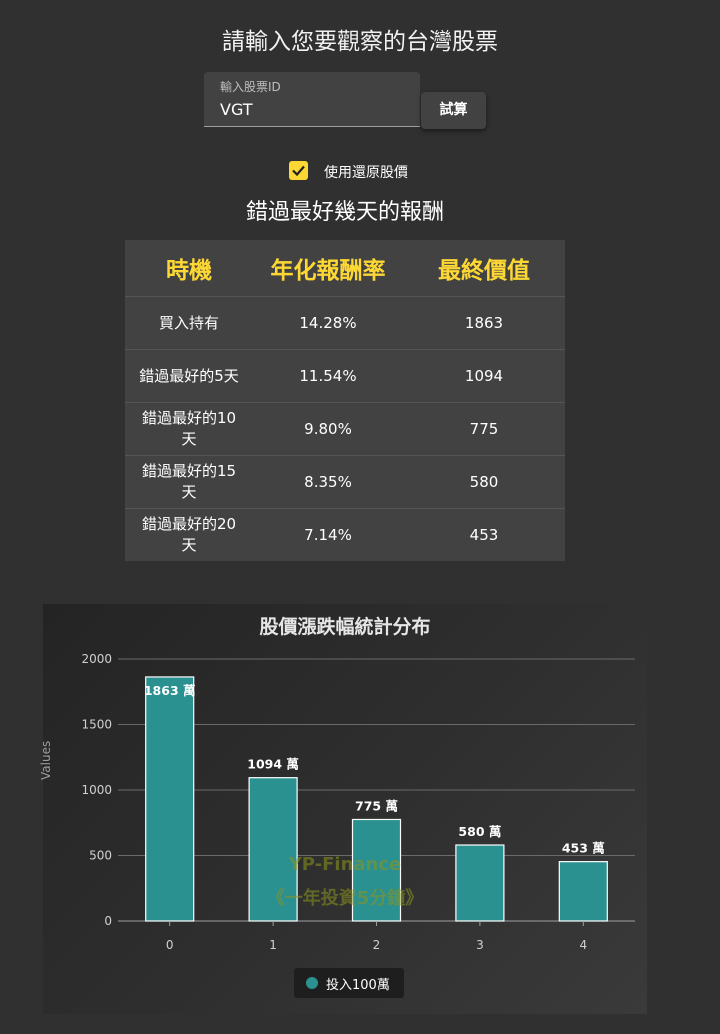 The width and height of the screenshot is (720, 1034). I want to click on bar-data-label: 580 萬, so click(479, 831).